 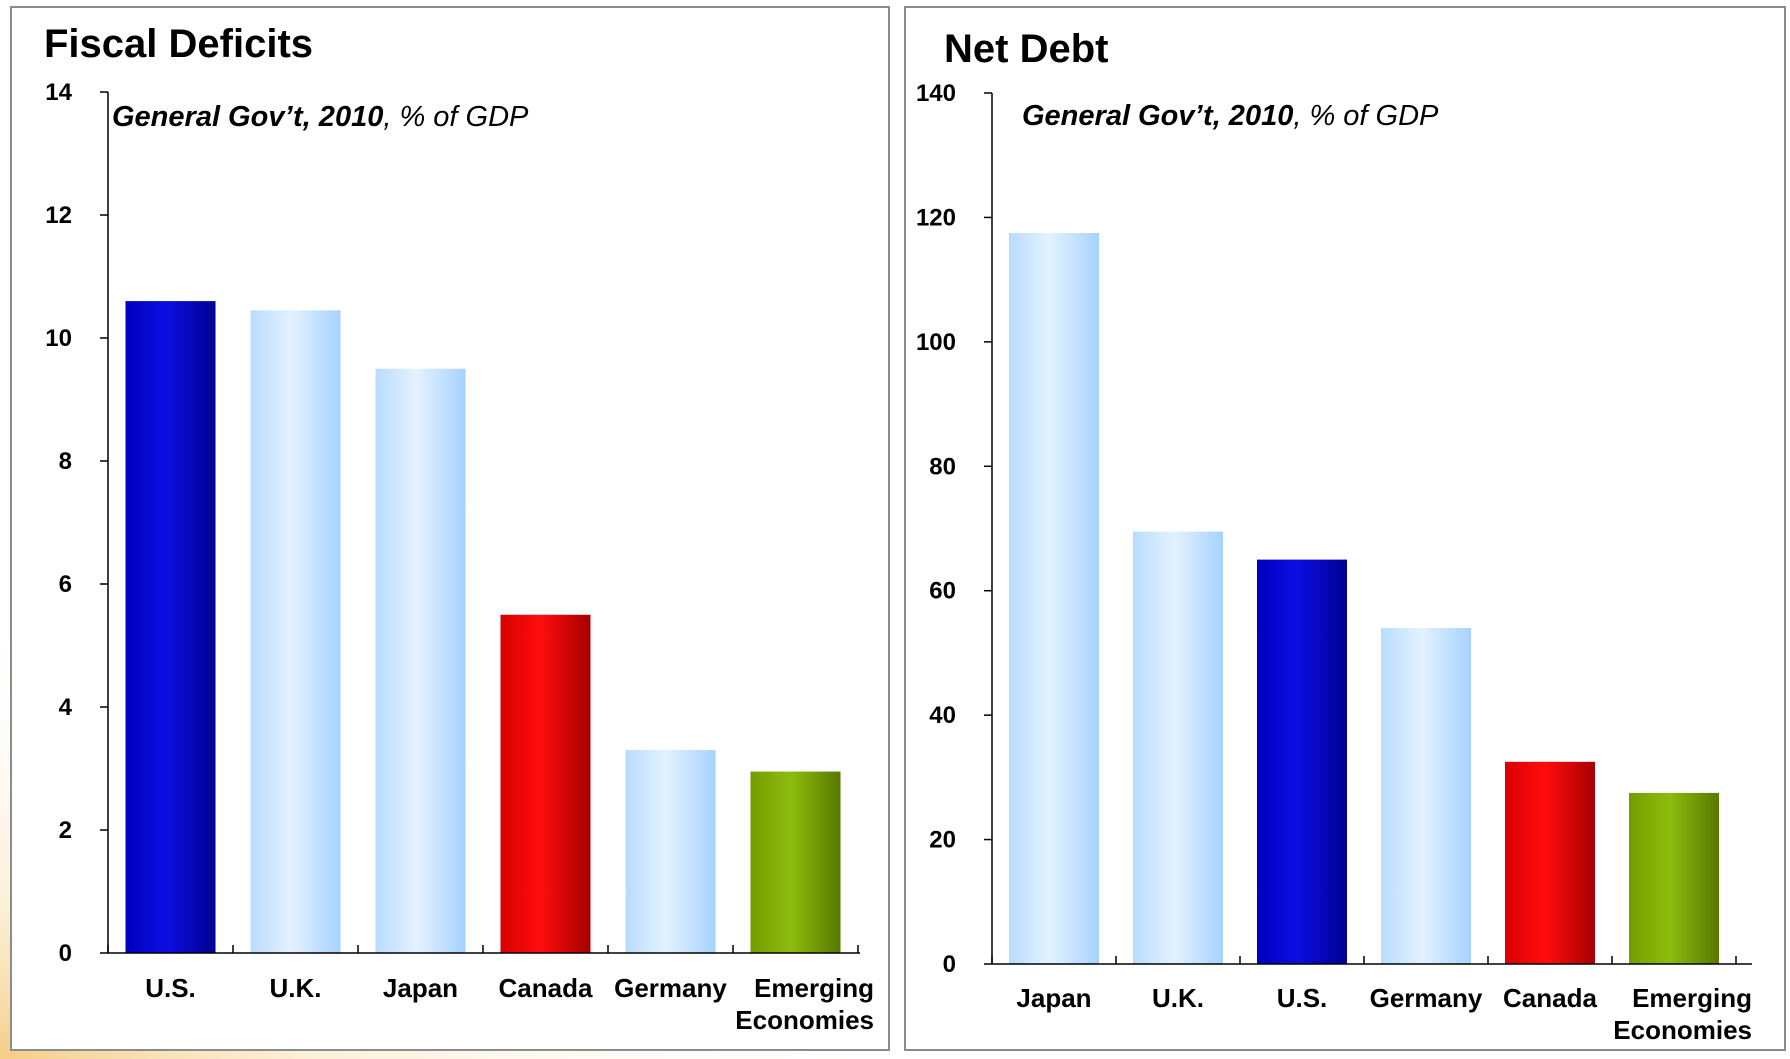 I want to click on y-tick-label: 40, so click(x=942, y=715).